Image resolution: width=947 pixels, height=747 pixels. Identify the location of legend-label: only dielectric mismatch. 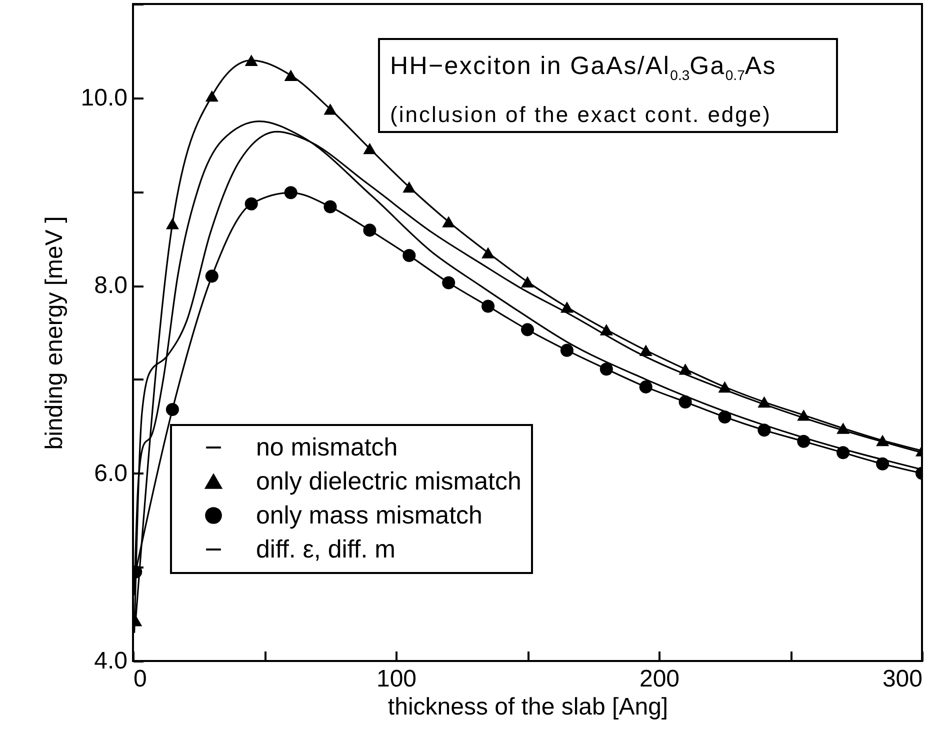
(389, 482).